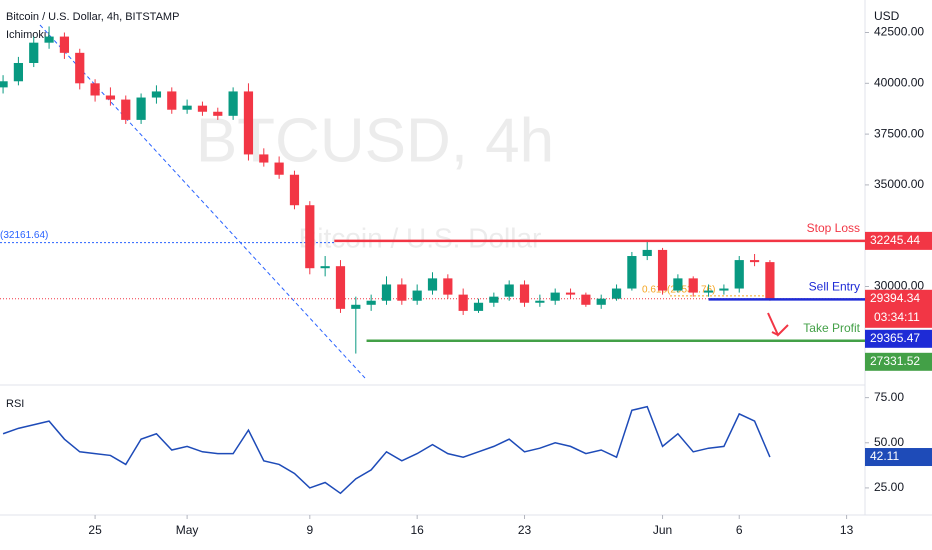 The height and width of the screenshot is (550, 932). I want to click on rsi-tick-label: 50.00, so click(889, 442).